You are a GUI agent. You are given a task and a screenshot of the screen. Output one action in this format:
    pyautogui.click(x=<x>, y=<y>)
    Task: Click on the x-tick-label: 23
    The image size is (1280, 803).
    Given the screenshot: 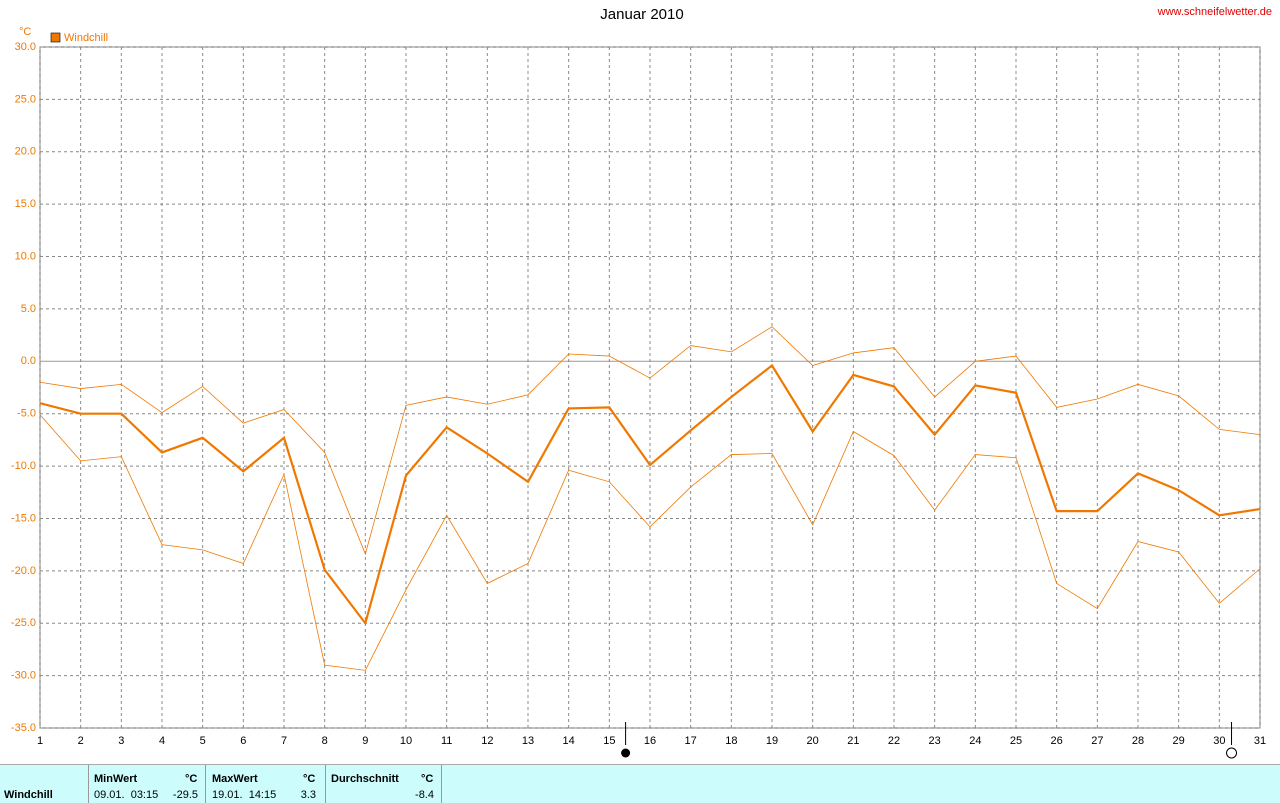 What is the action you would take?
    pyautogui.click(x=935, y=741)
    